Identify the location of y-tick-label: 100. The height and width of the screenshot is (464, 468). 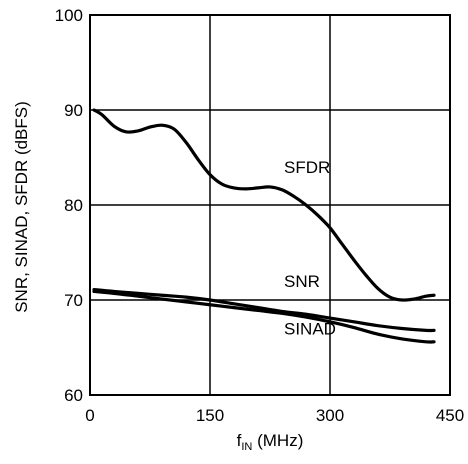
(69, 15).